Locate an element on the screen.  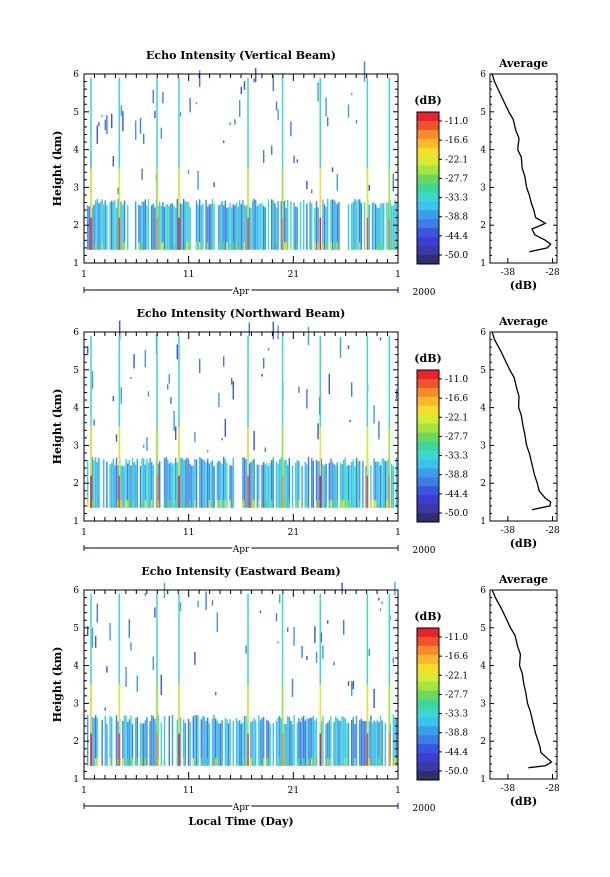
avg-y-tick-label: 3 is located at coordinates (483, 446).